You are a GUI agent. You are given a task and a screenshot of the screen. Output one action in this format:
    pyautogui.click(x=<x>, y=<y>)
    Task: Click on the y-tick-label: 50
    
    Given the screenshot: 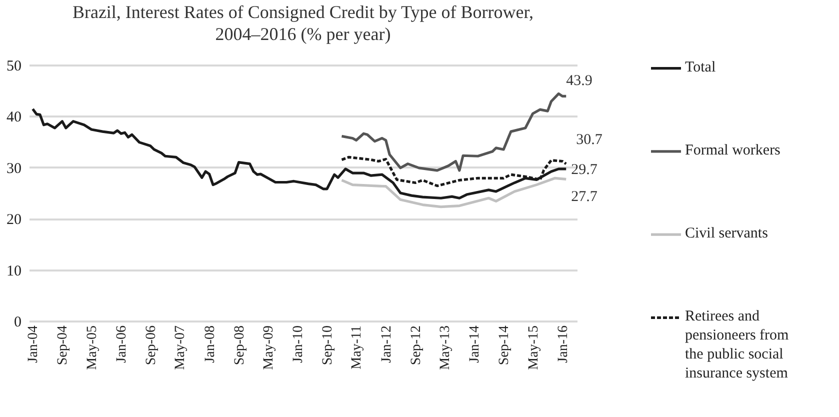 What is the action you would take?
    pyautogui.click(x=14, y=66)
    